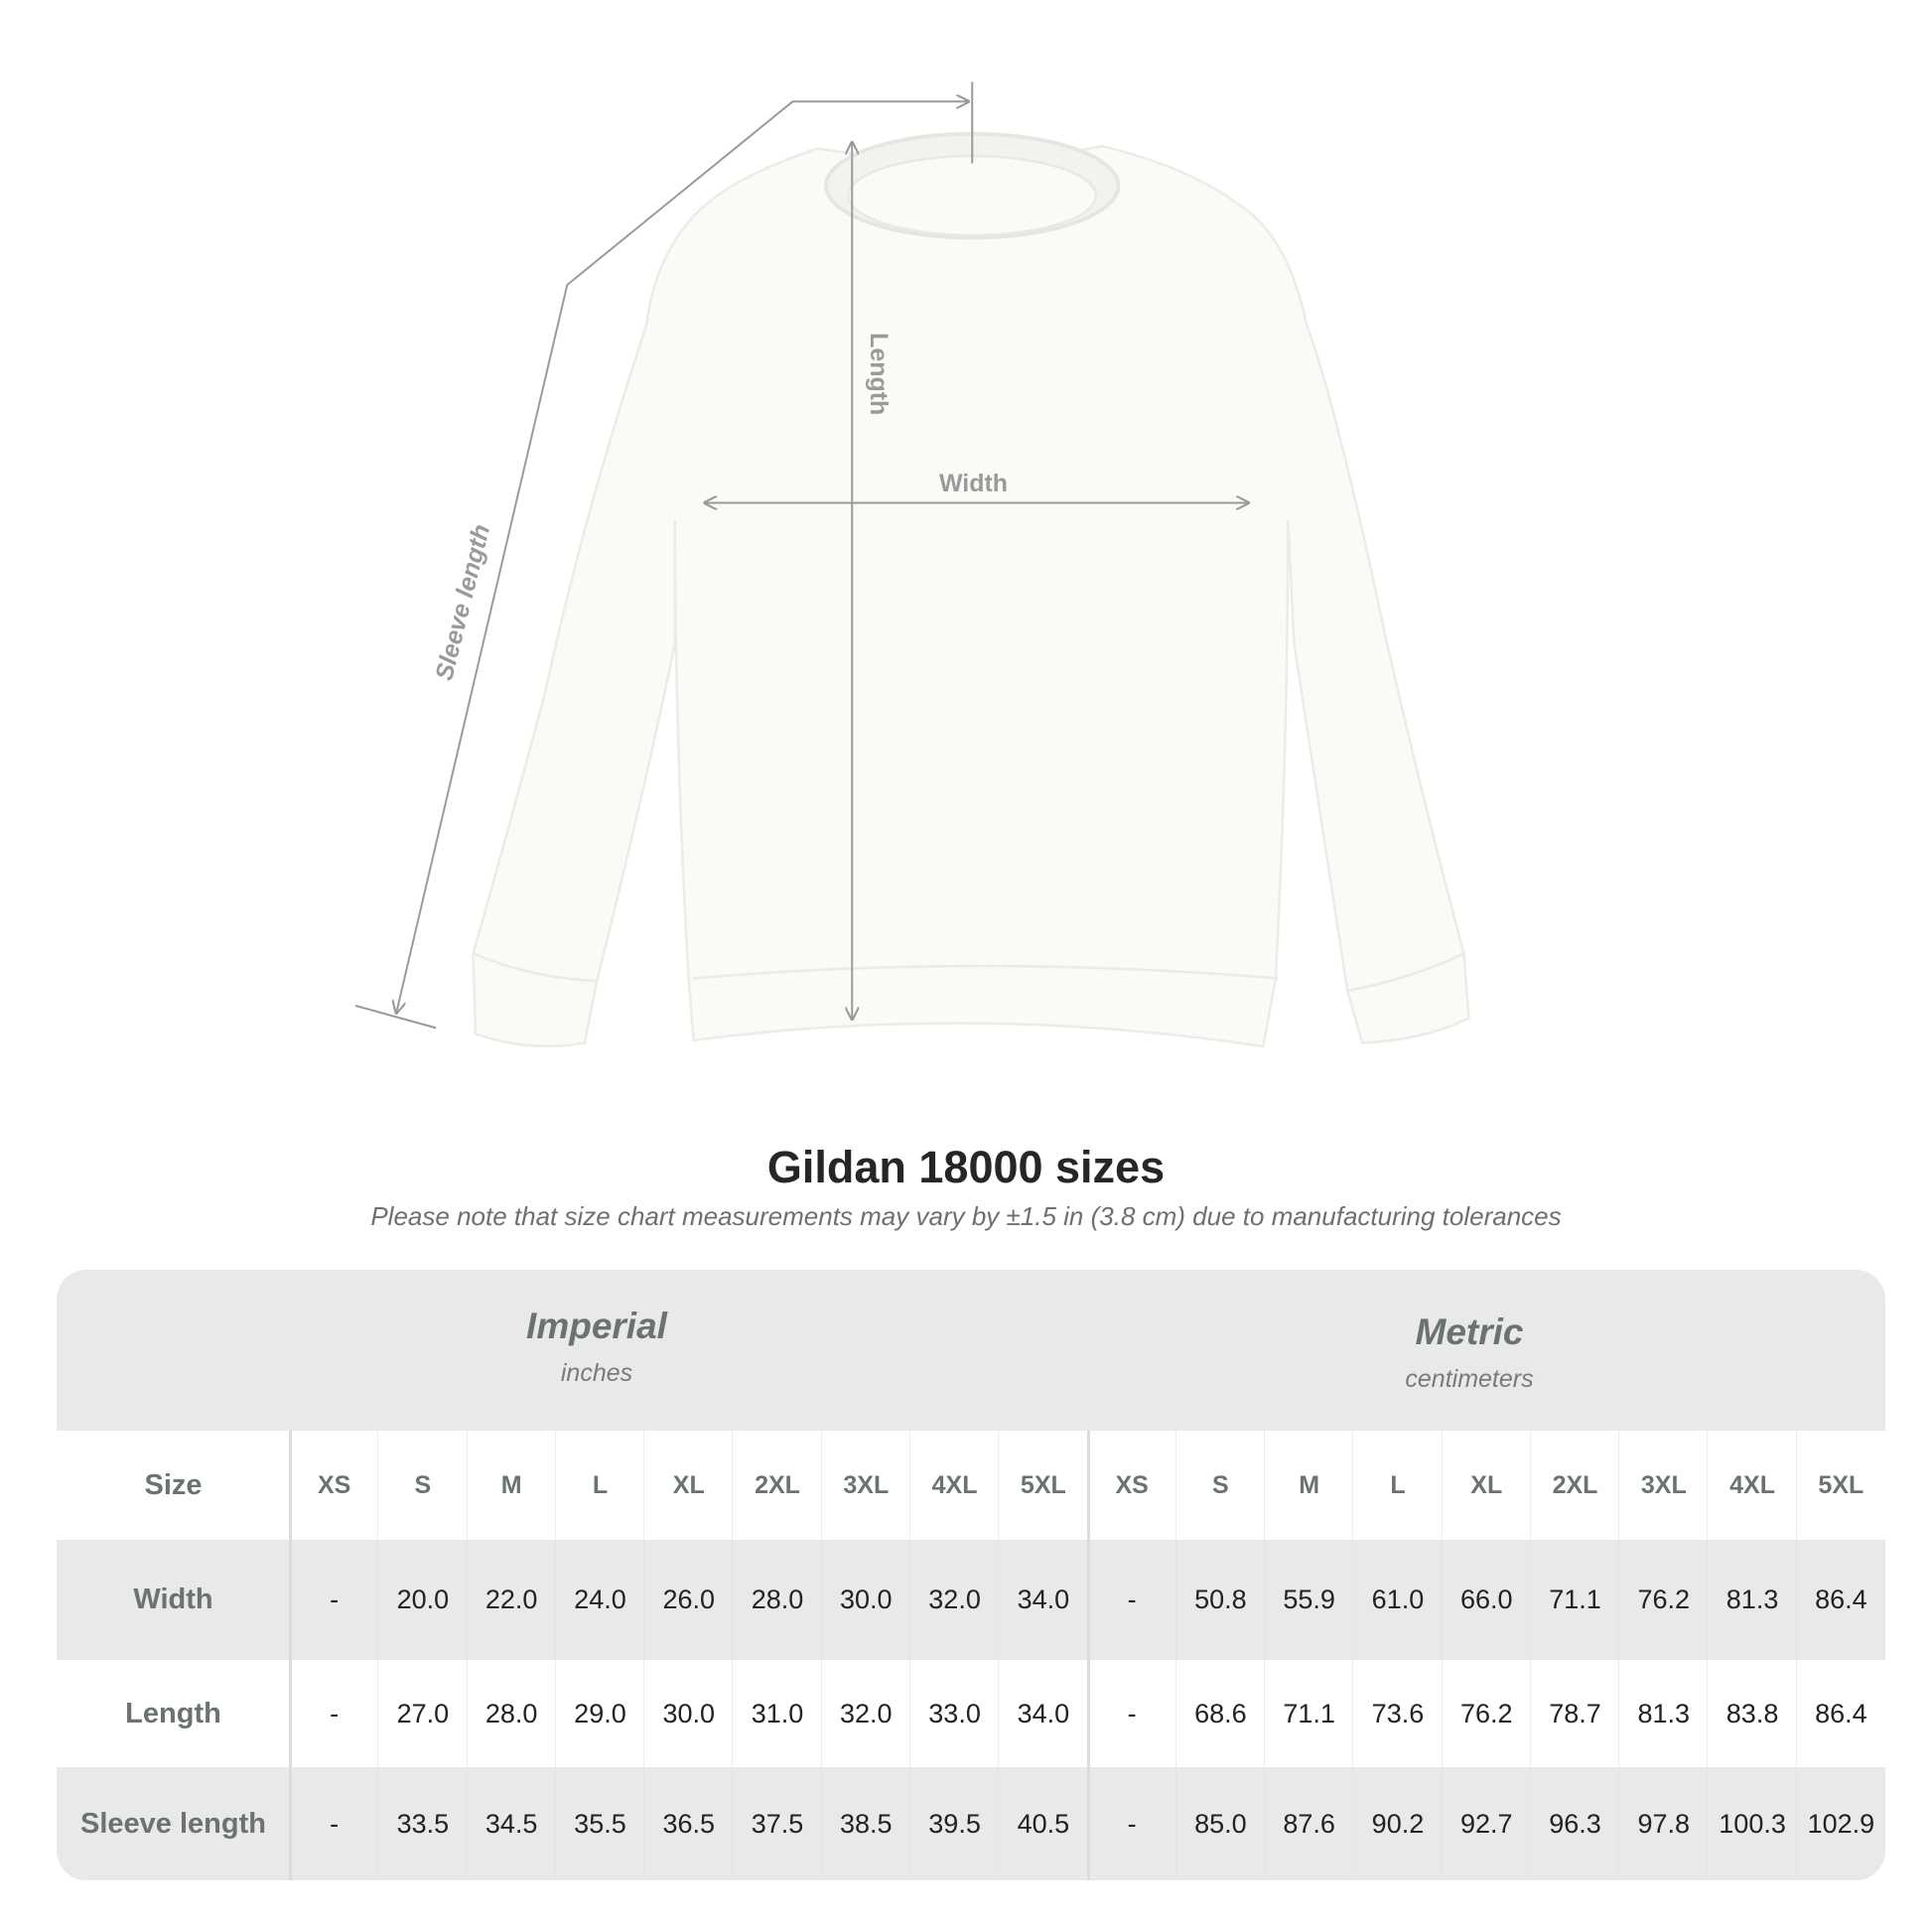 Image resolution: width=1932 pixels, height=1932 pixels. I want to click on metric-value-cell: 71.1, so click(1309, 1713).